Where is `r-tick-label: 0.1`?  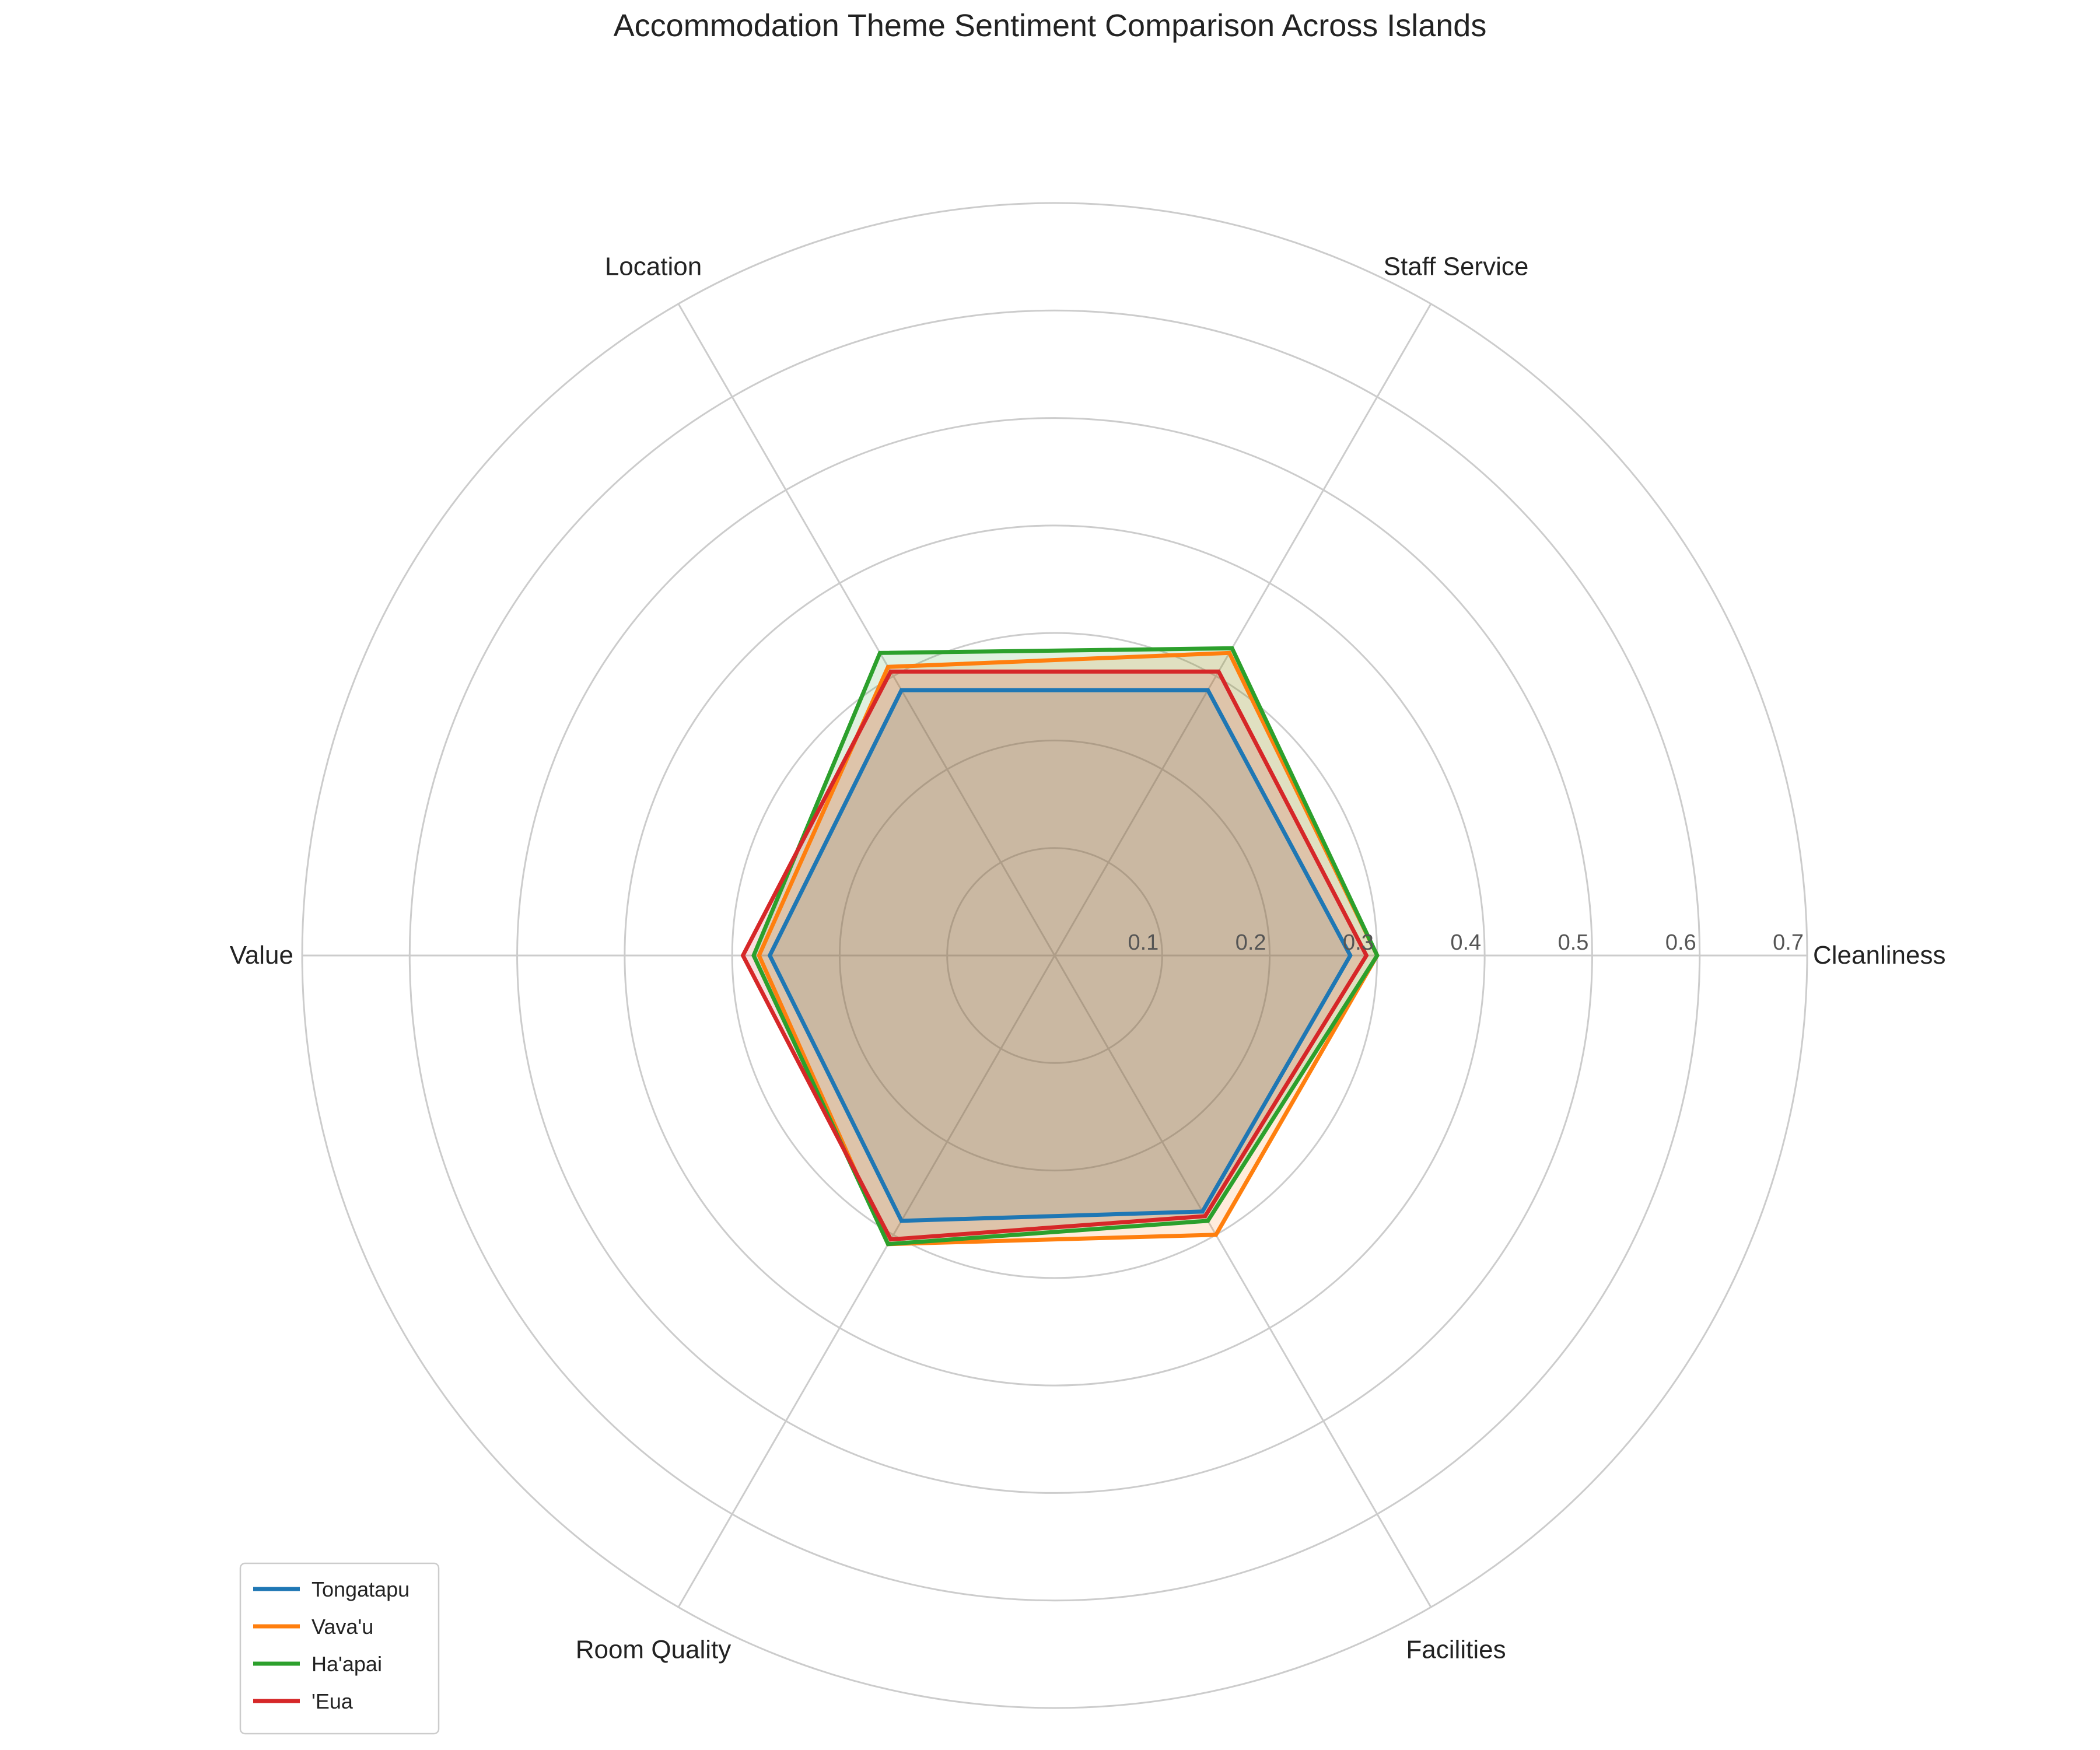
r-tick-label: 0.1 is located at coordinates (1143, 942).